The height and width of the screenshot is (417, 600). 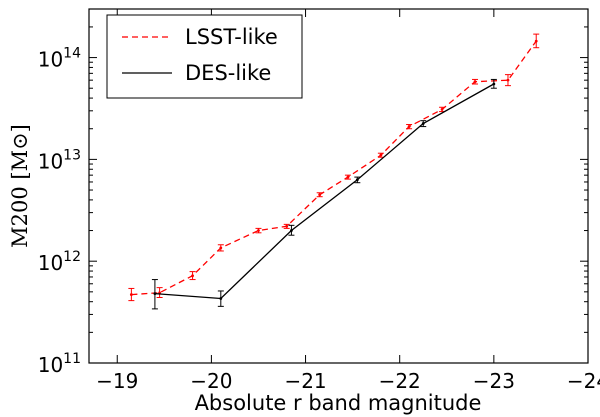 I want to click on x-tick-label: −19, so click(x=117, y=381).